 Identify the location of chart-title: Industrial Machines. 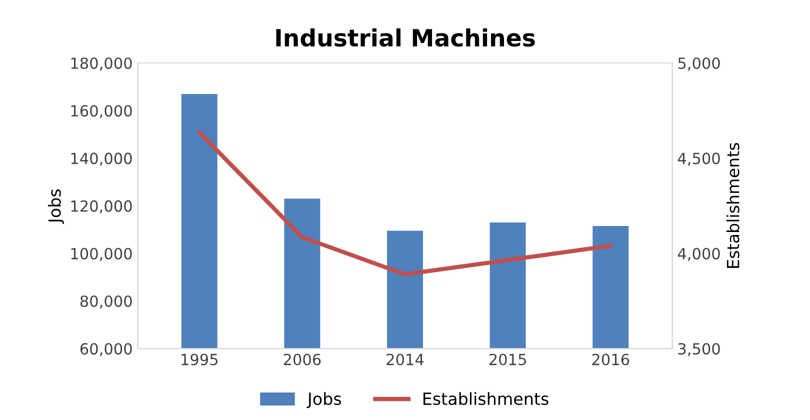
(405, 37).